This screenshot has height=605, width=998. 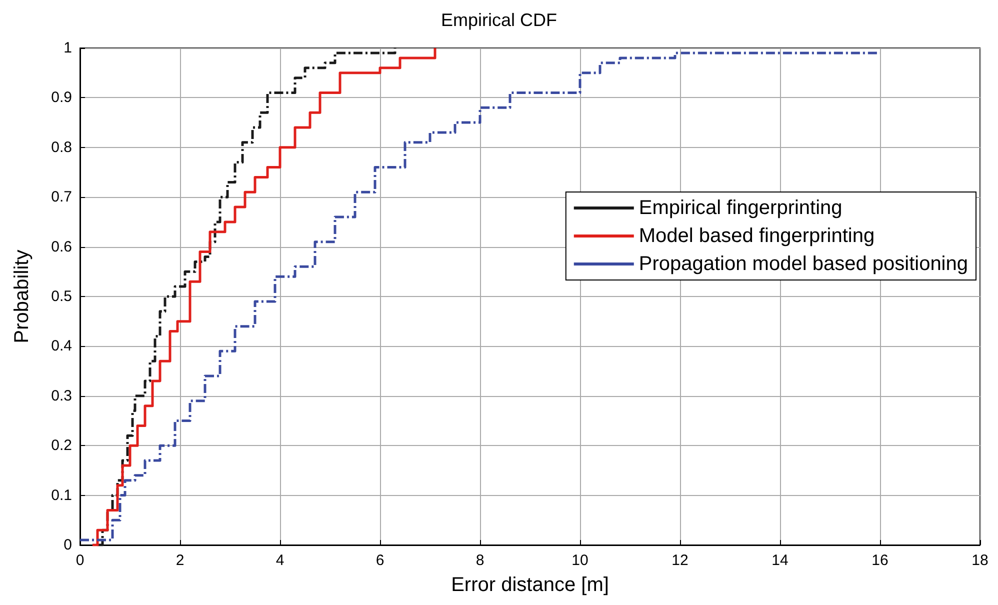 What do you see at coordinates (22, 297) in the screenshot?
I see `y-axis-title: Probability` at bounding box center [22, 297].